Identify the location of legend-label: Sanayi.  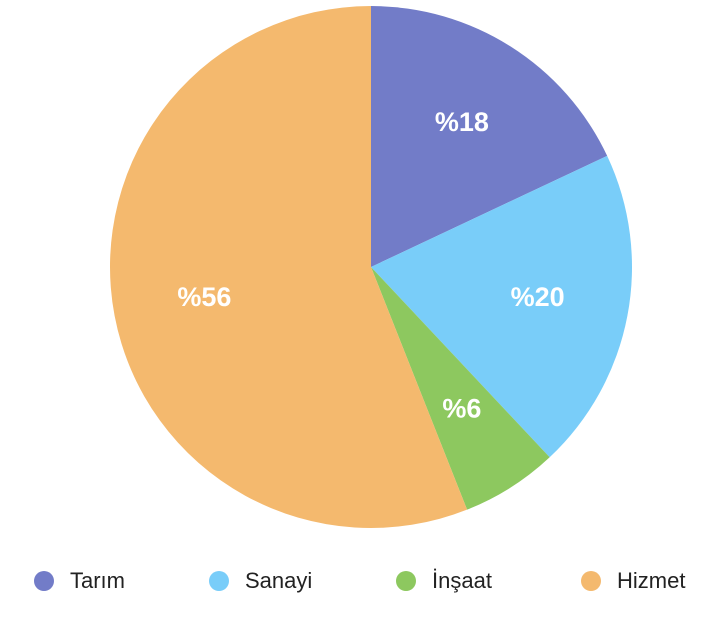
(278, 580).